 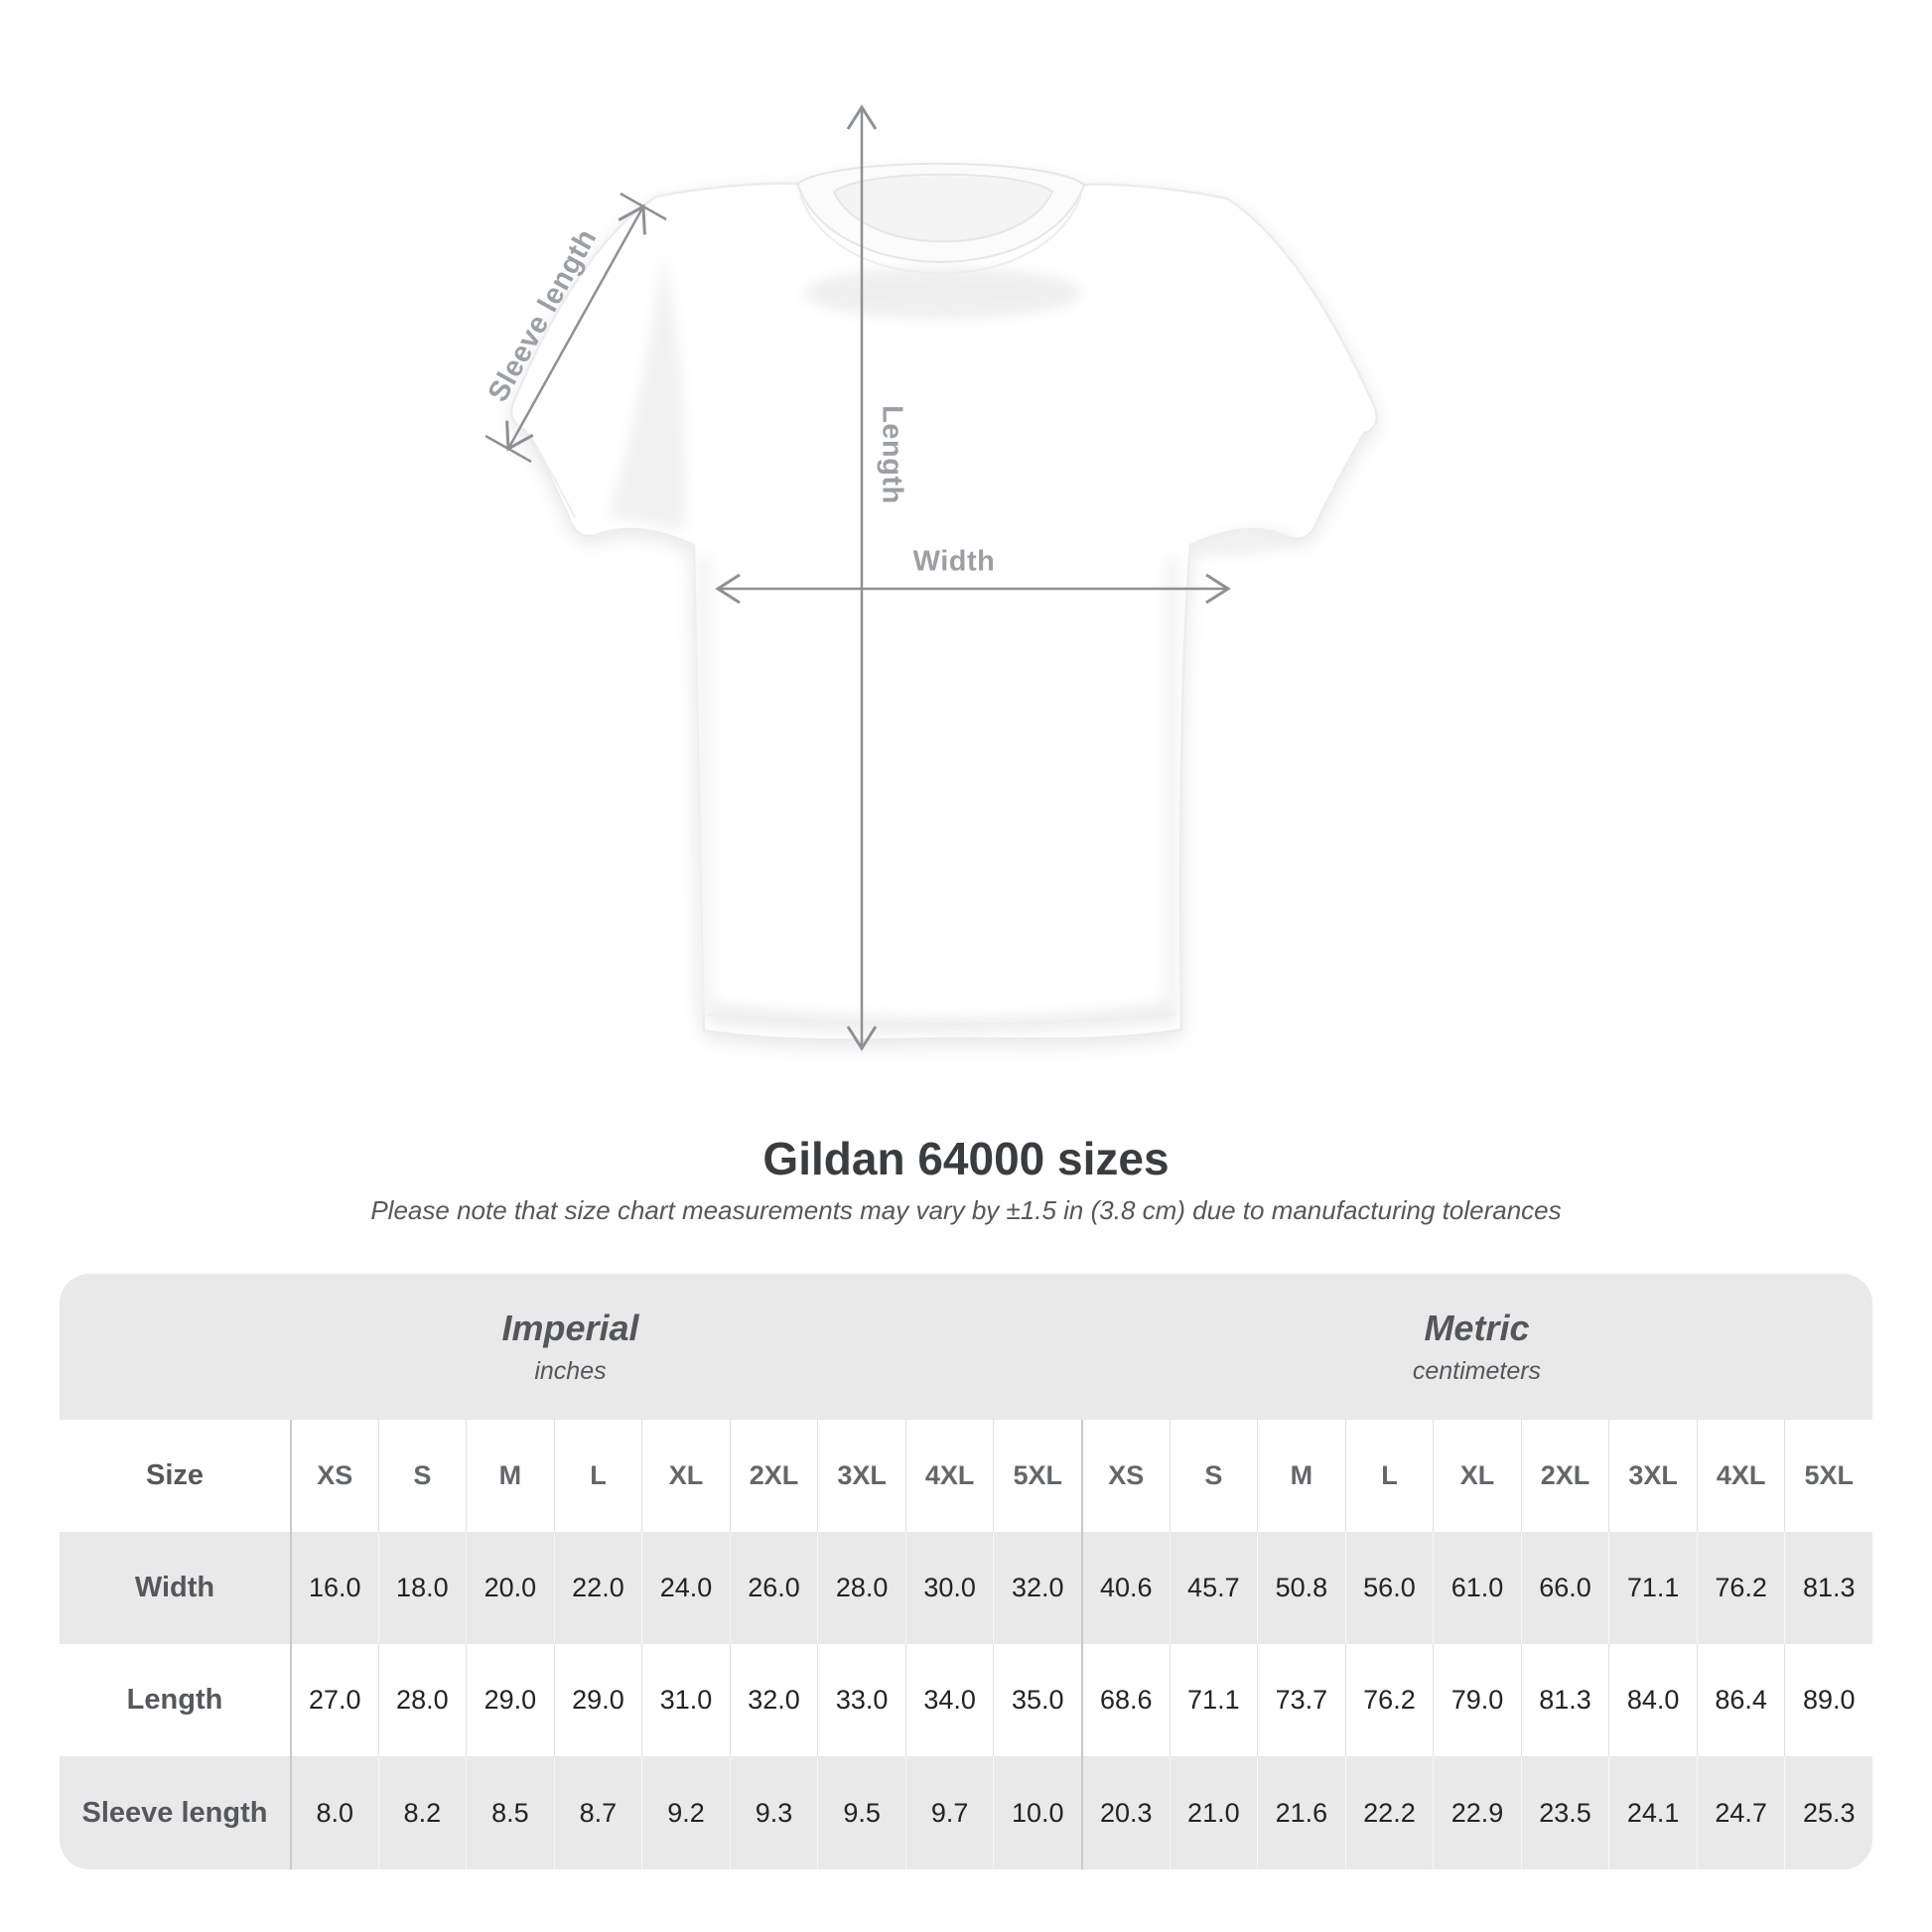 What do you see at coordinates (1125, 1812) in the screenshot?
I see `metric-value-cell: 20.3` at bounding box center [1125, 1812].